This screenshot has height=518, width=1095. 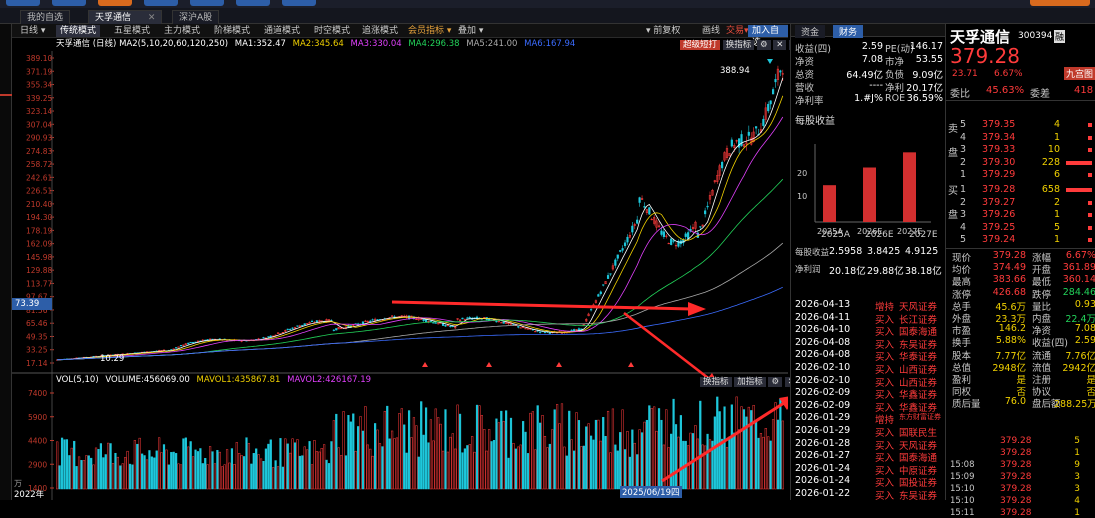 I want to click on ask-price: 379.33, so click(x=999, y=150).